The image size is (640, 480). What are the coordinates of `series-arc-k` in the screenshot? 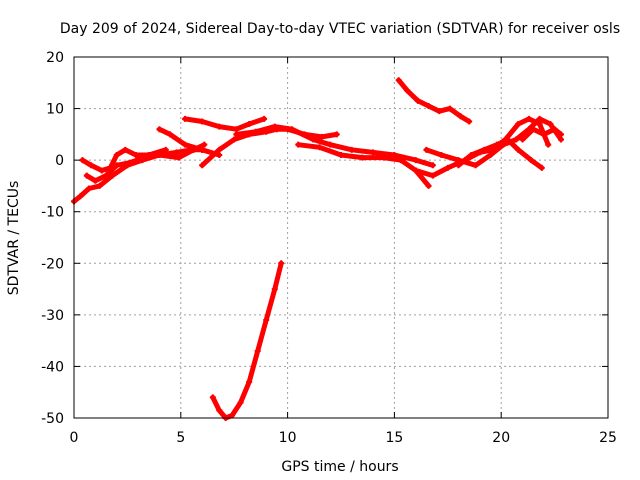 It's located at (494, 142).